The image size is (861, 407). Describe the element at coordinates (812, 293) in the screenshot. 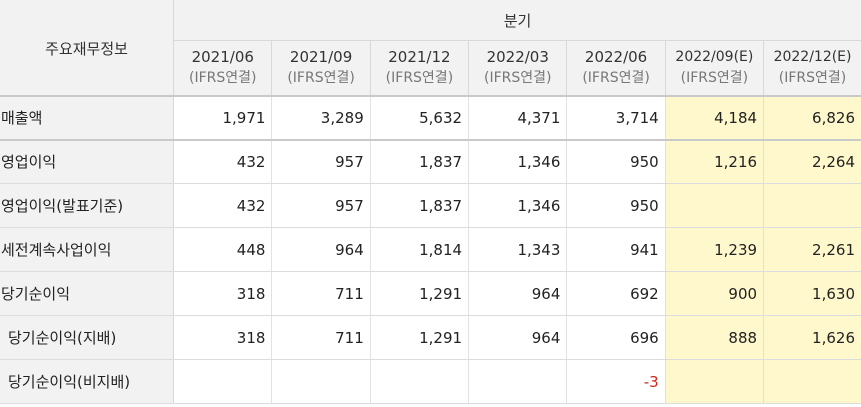

I see `value-cell: 1,630` at that location.